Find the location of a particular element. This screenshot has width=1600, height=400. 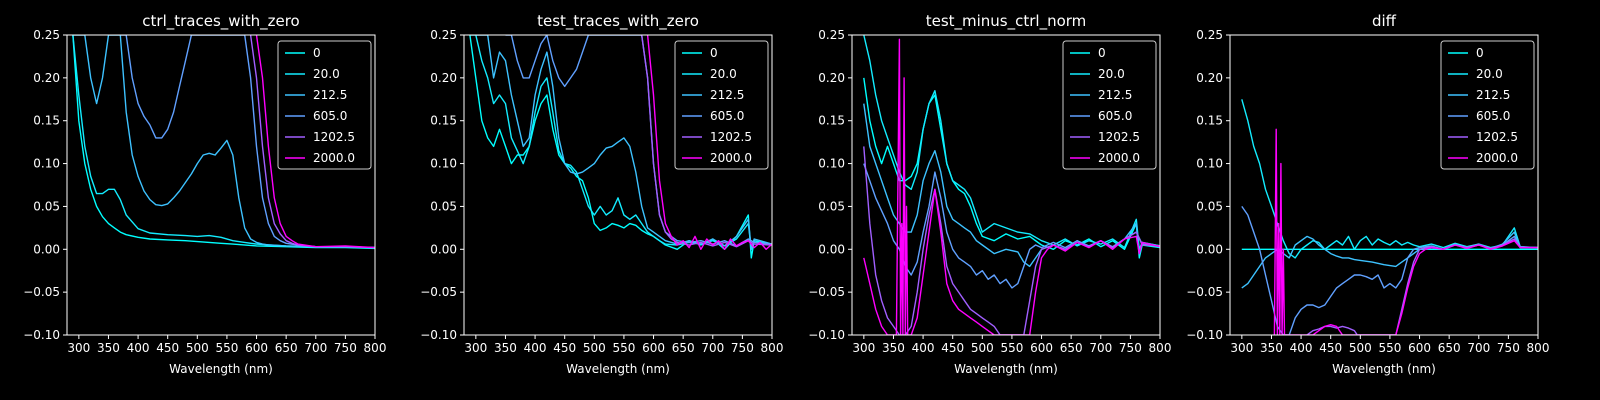

chart-title: diff is located at coordinates (1384, 21).